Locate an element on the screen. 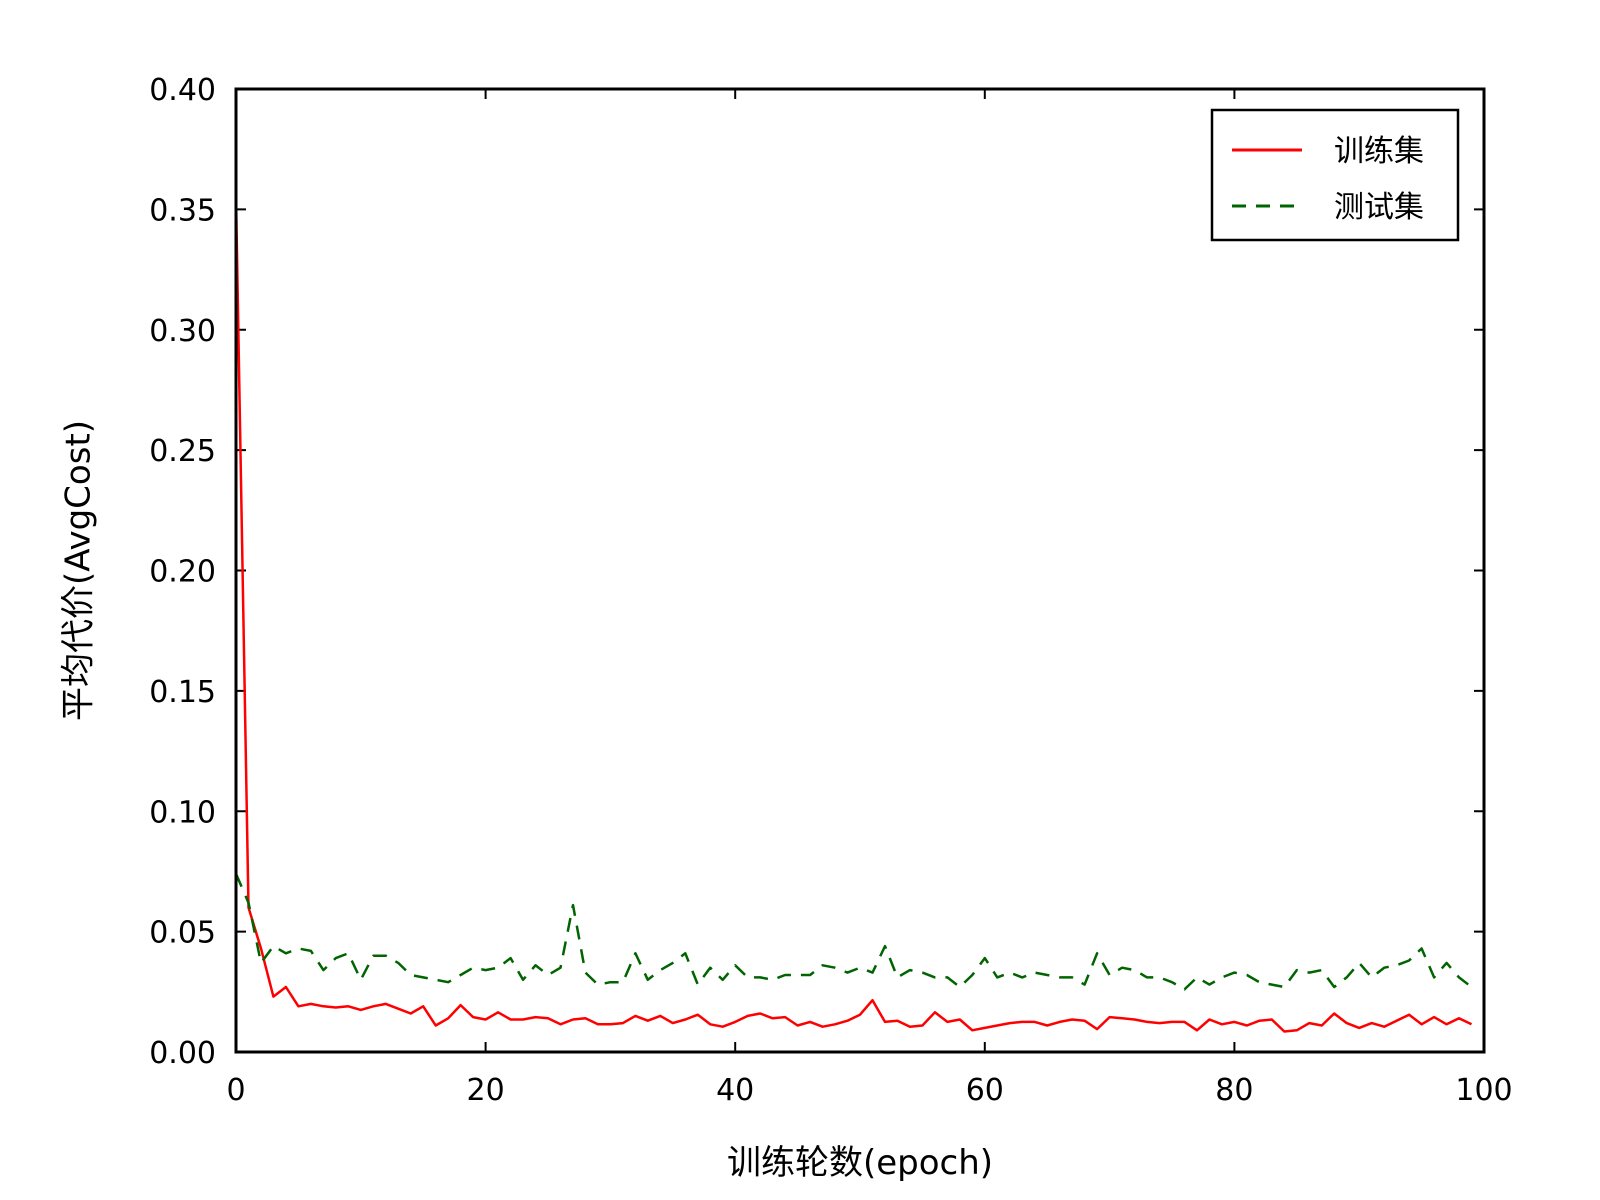 This screenshot has width=1600, height=1200. series-line-test is located at coordinates (853, 932).